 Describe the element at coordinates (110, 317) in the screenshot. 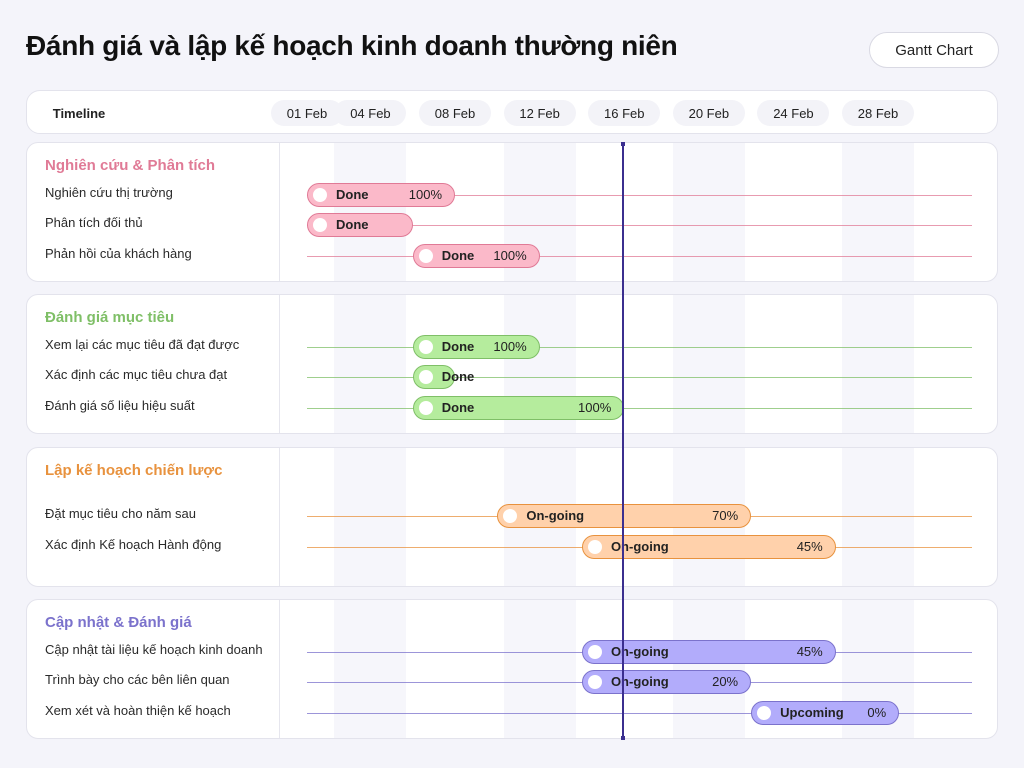

I see `section-title: Đánh giá mục tiêu` at that location.